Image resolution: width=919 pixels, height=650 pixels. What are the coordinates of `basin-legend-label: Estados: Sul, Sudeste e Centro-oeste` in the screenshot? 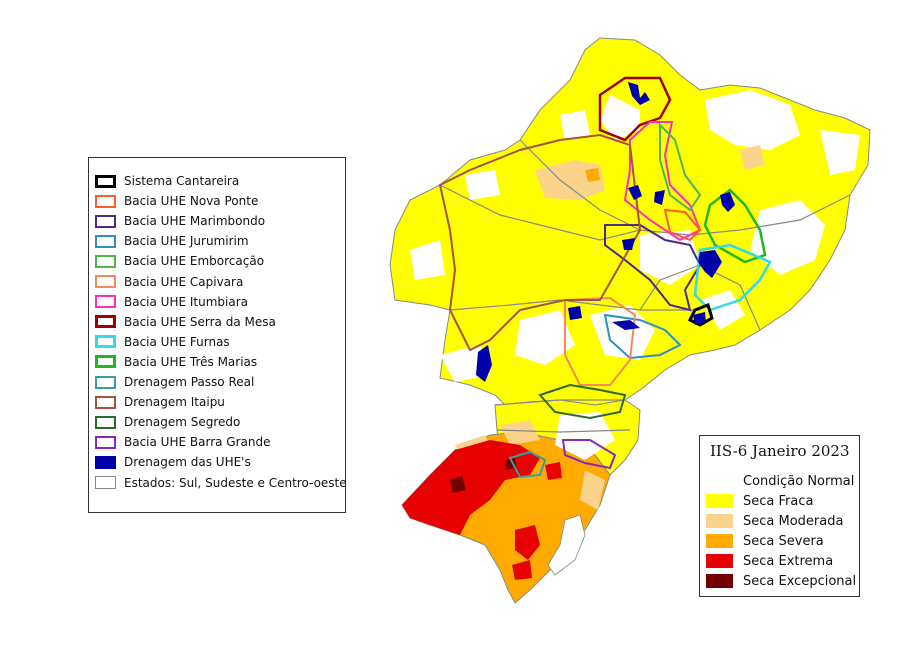 It's located at (235, 482).